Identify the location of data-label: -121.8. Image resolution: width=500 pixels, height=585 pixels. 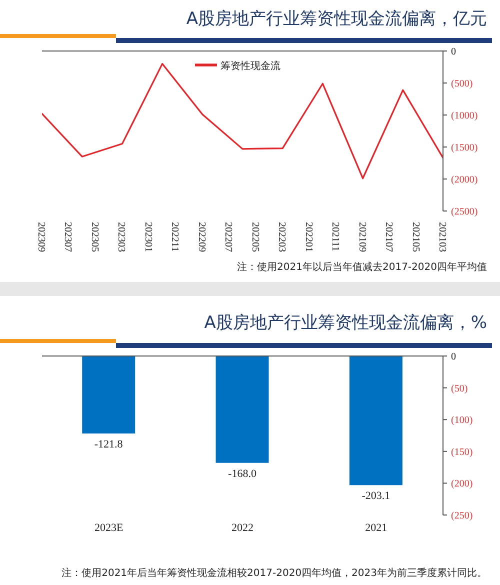
(109, 444).